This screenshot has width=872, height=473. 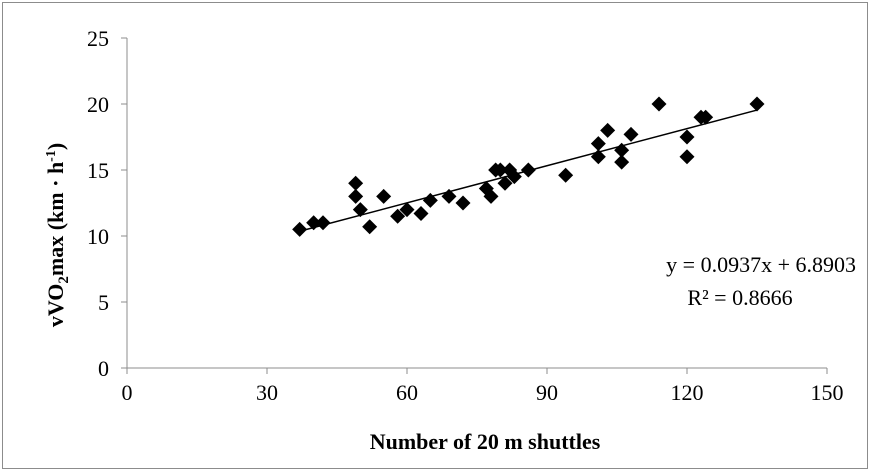 I want to click on x-tick-label: 90, so click(x=547, y=392).